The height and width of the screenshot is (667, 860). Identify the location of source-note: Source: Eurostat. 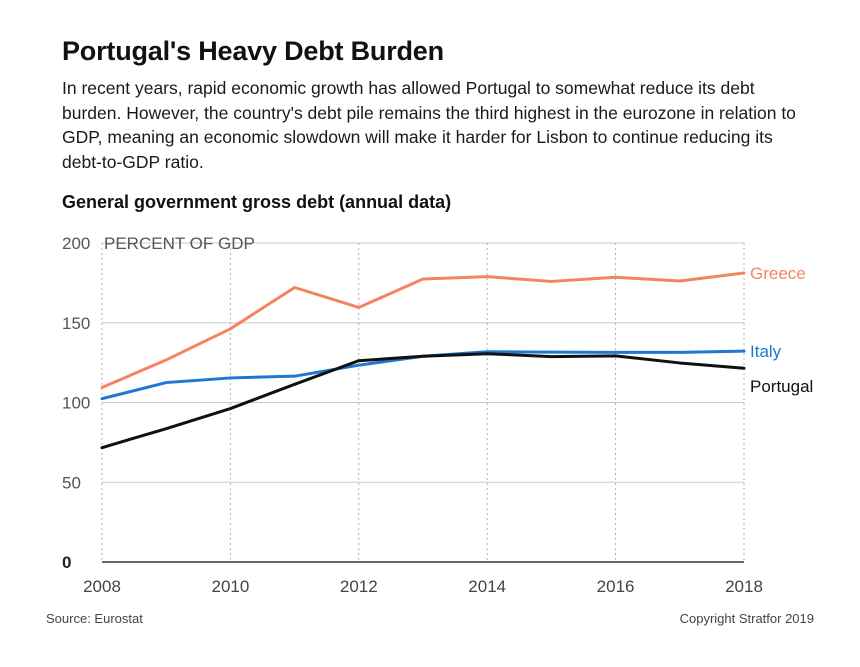
(94, 618).